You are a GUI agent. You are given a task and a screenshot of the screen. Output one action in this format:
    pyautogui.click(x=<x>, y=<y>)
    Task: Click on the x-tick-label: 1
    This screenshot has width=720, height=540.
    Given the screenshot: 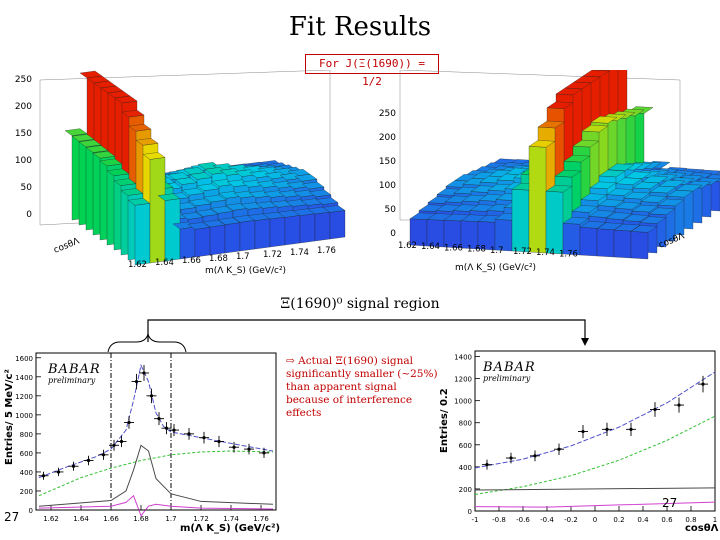 What is the action you would take?
    pyautogui.click(x=715, y=520)
    